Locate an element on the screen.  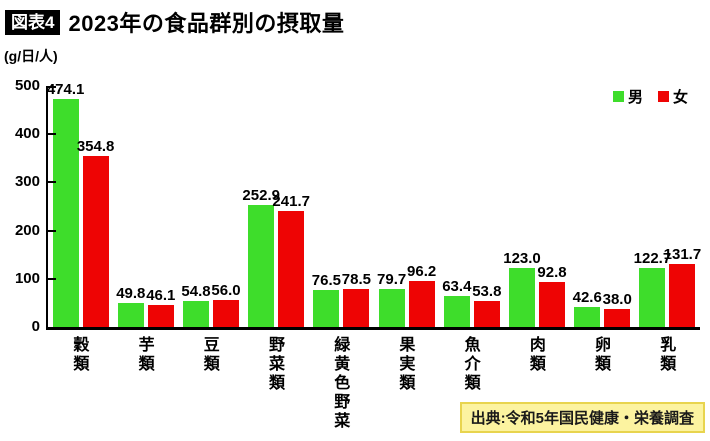
y-tick-label: 100 is located at coordinates (27, 278).